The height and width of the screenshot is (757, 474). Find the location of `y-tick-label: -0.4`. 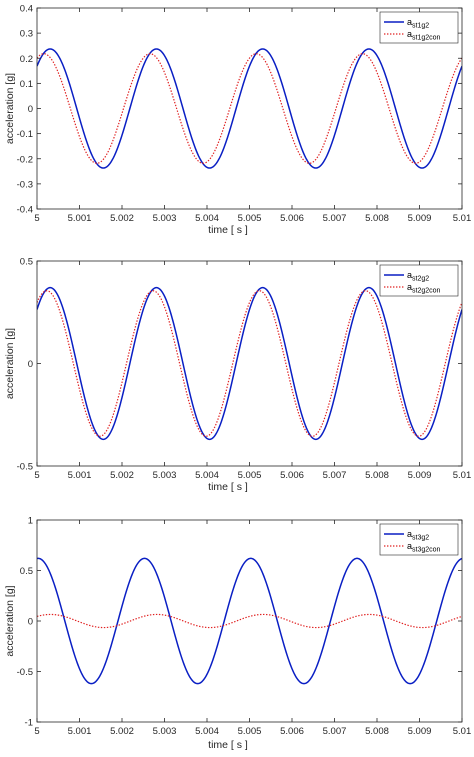

y-tick-label: -0.4 is located at coordinates (25, 210).